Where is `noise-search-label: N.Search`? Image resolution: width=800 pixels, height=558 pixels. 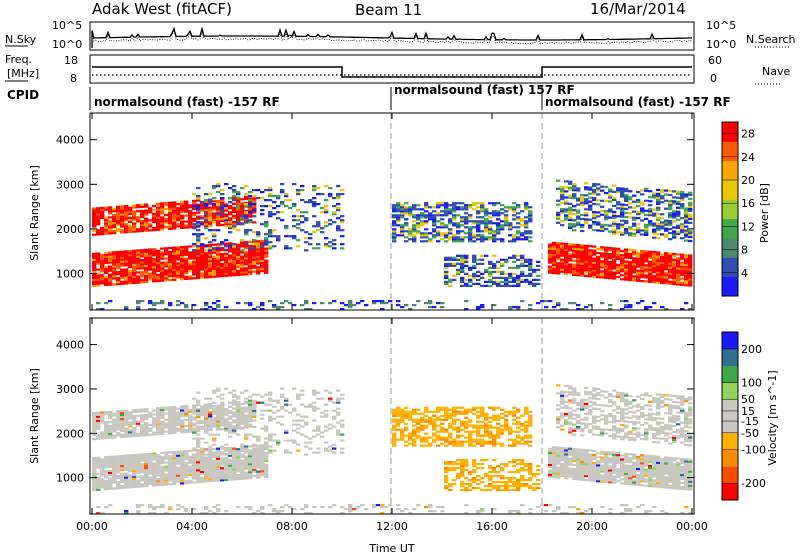
noise-search-label: N.Search is located at coordinates (771, 39).